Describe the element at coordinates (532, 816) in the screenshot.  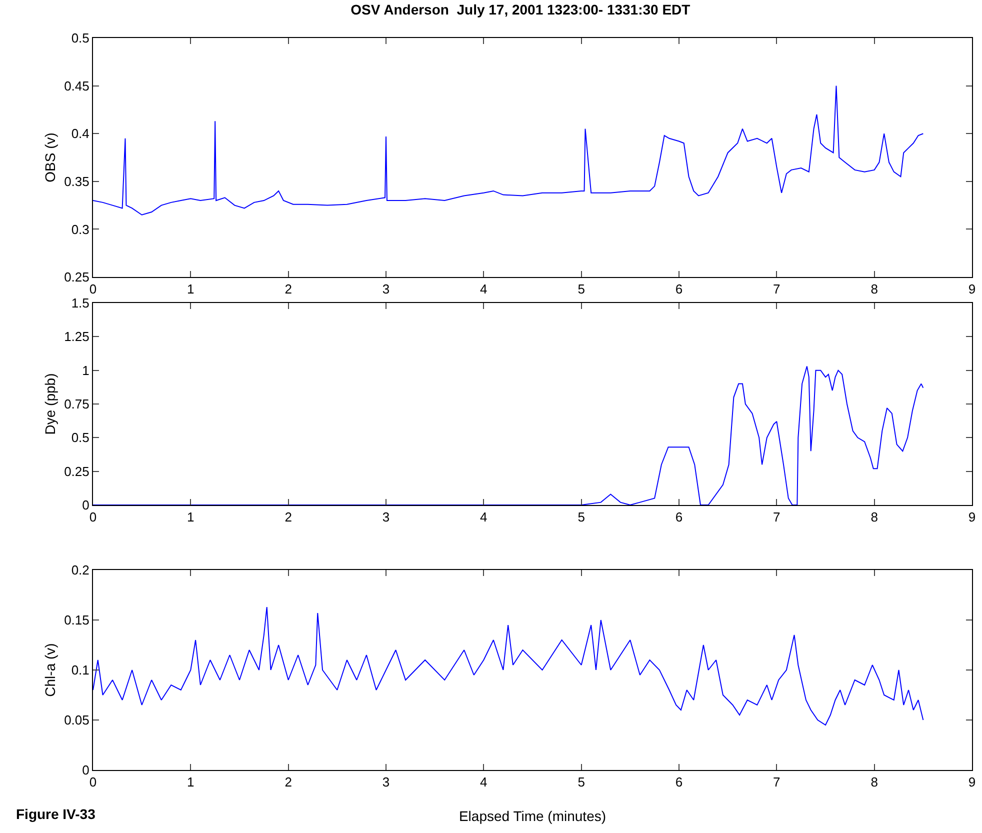
I see `x-axis-title: Elapsed Time (minutes)` at that location.